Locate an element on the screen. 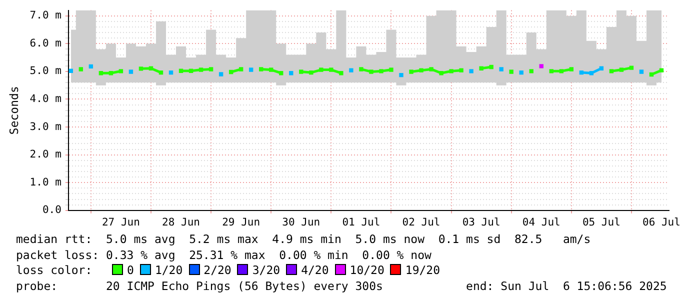  y-tick-label: 2.0 m is located at coordinates (46, 154).